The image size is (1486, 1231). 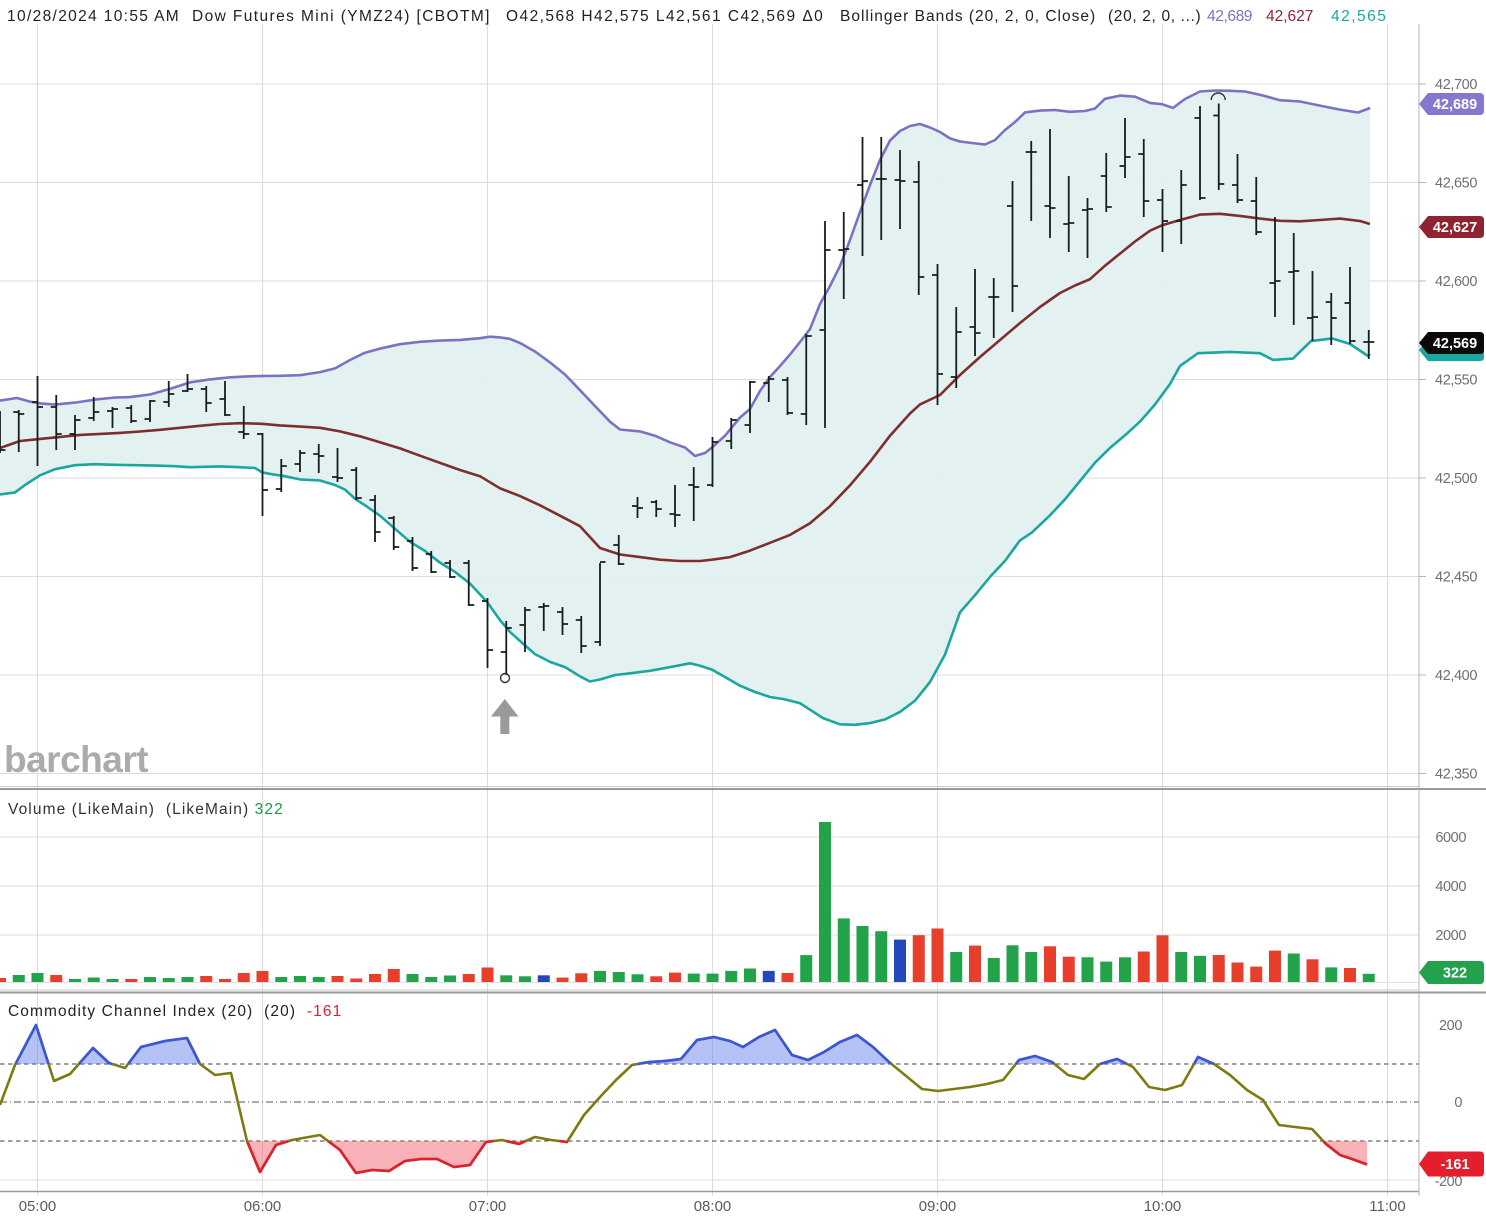 What do you see at coordinates (38, 1206) in the screenshot?
I see `svg-text: 05:00` at bounding box center [38, 1206].